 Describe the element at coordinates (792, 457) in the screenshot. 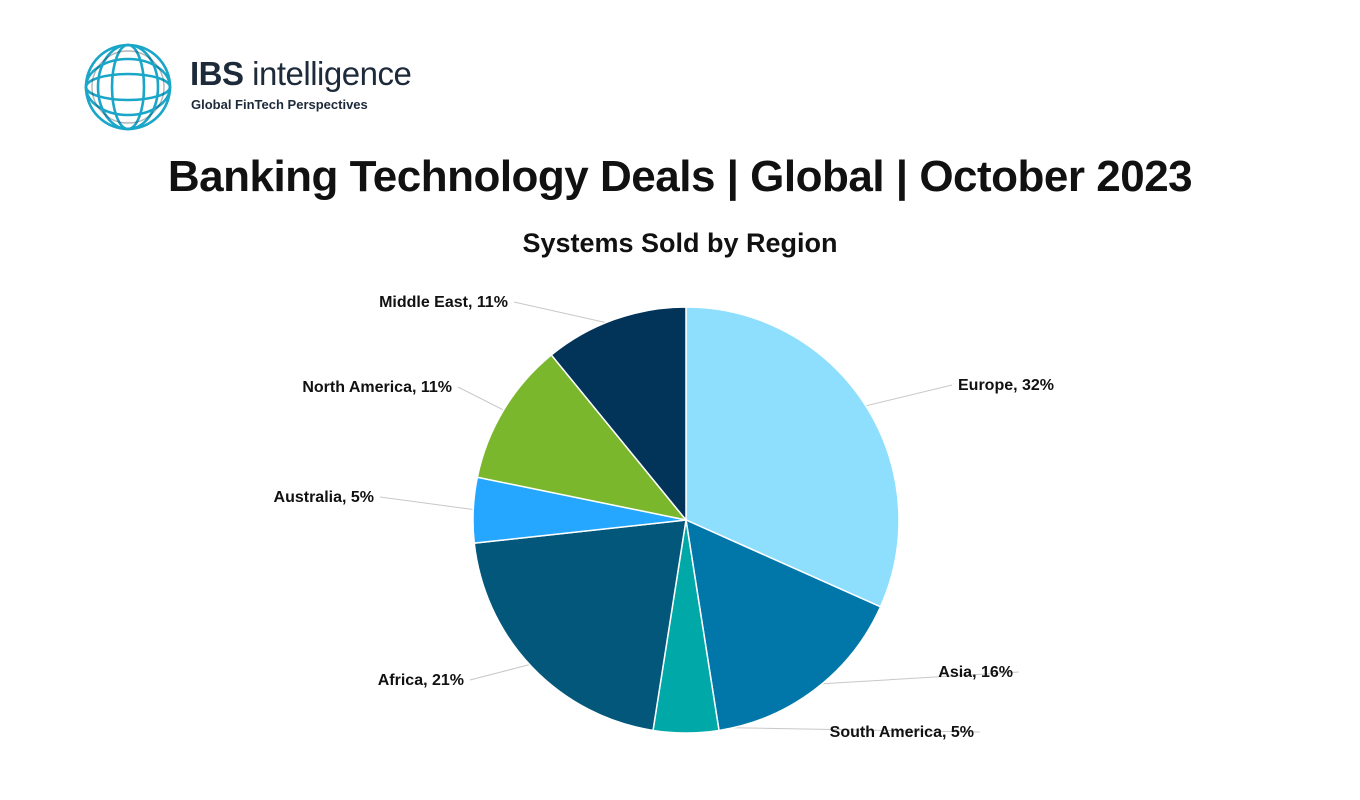

I see `pie-slice-europe` at that location.